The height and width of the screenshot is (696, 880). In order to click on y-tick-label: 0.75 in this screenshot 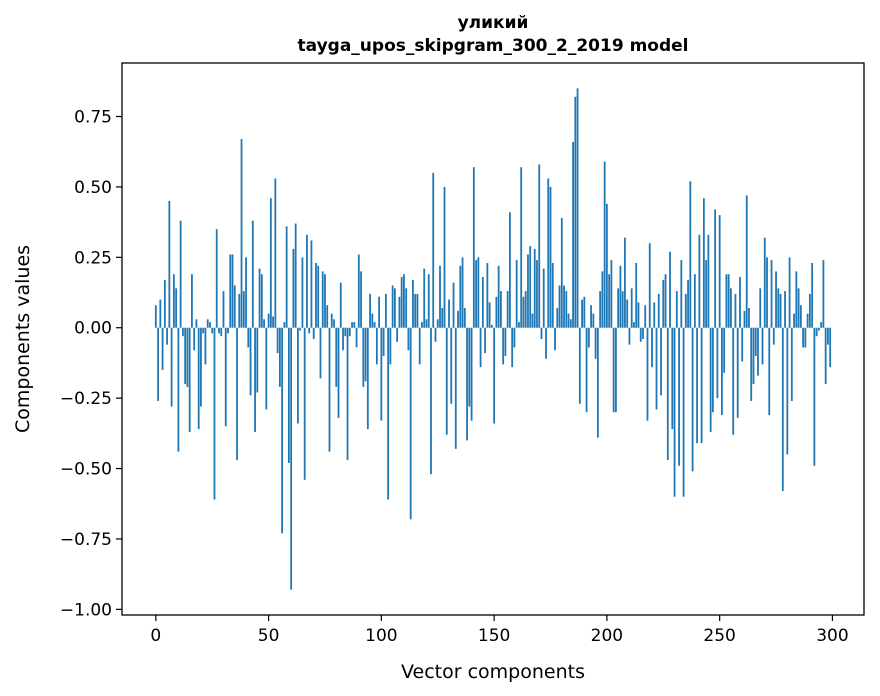, I will do `click(93, 118)`.